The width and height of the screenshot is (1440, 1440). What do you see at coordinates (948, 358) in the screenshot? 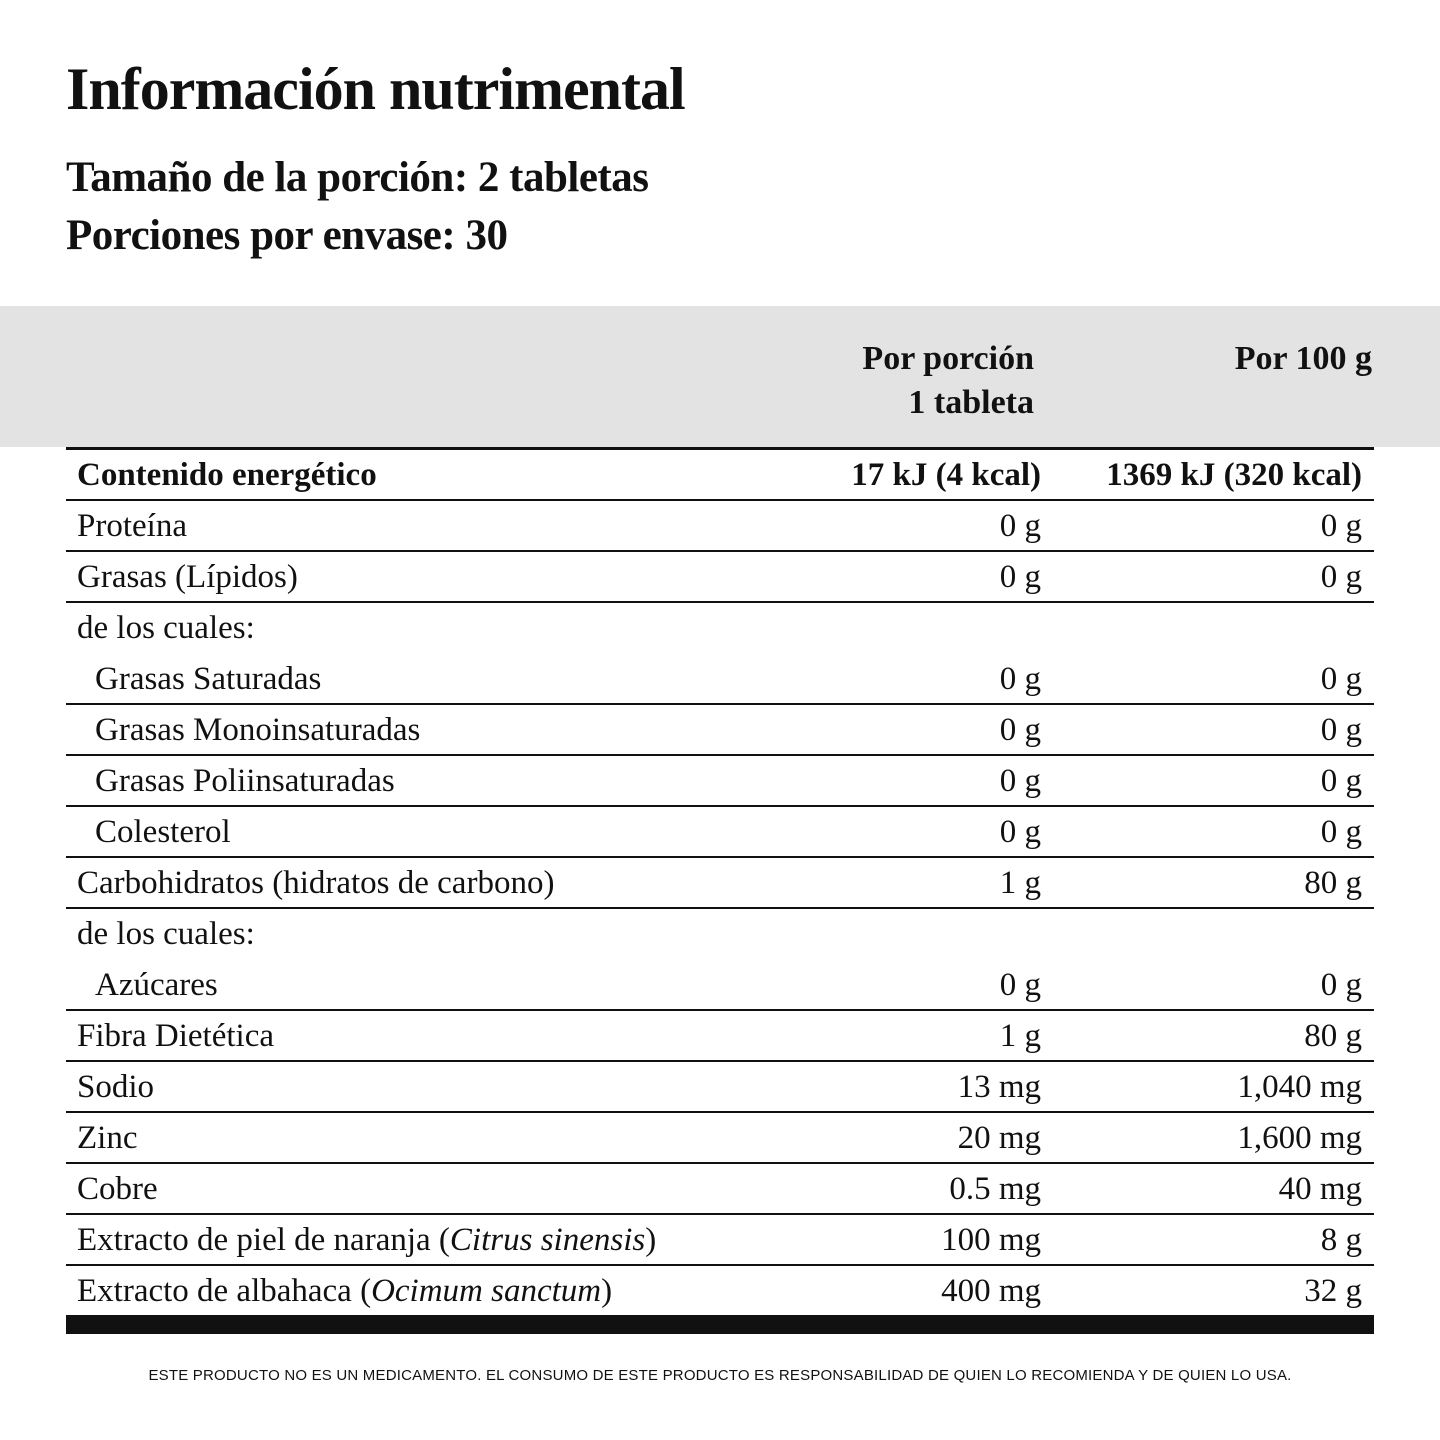
I see `column-header-per-serving-label: Por porción` at bounding box center [948, 358].